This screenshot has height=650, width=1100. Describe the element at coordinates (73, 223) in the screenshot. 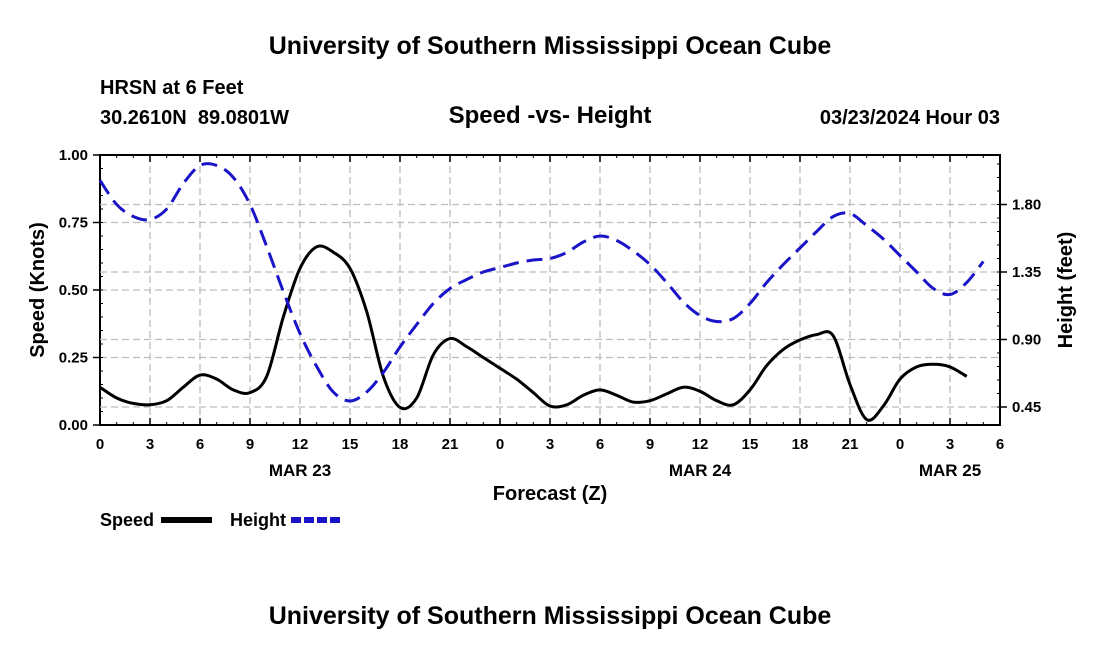

I see `y-tick-label: 0.75` at that location.